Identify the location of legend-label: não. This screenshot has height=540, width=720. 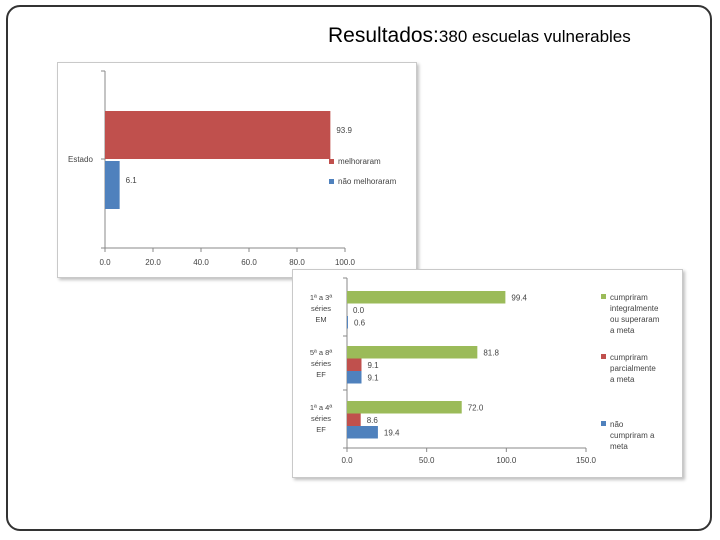
(617, 424).